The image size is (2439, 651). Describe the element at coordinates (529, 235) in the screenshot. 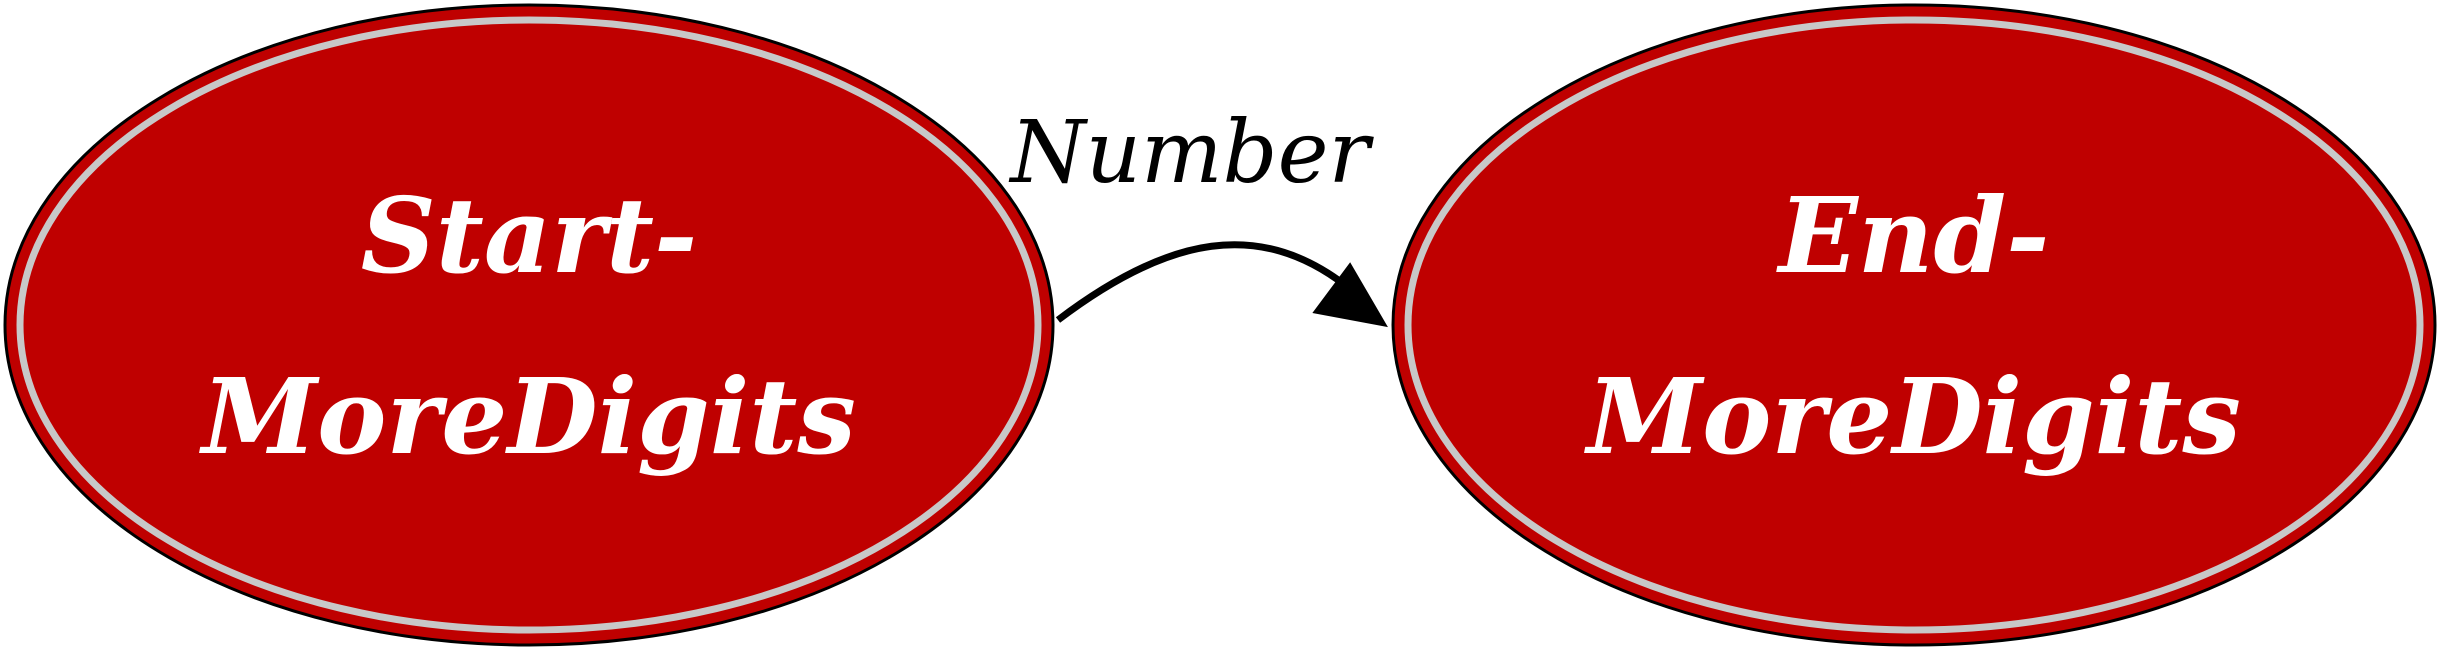

I see `start-node-label-line1: Start-` at that location.